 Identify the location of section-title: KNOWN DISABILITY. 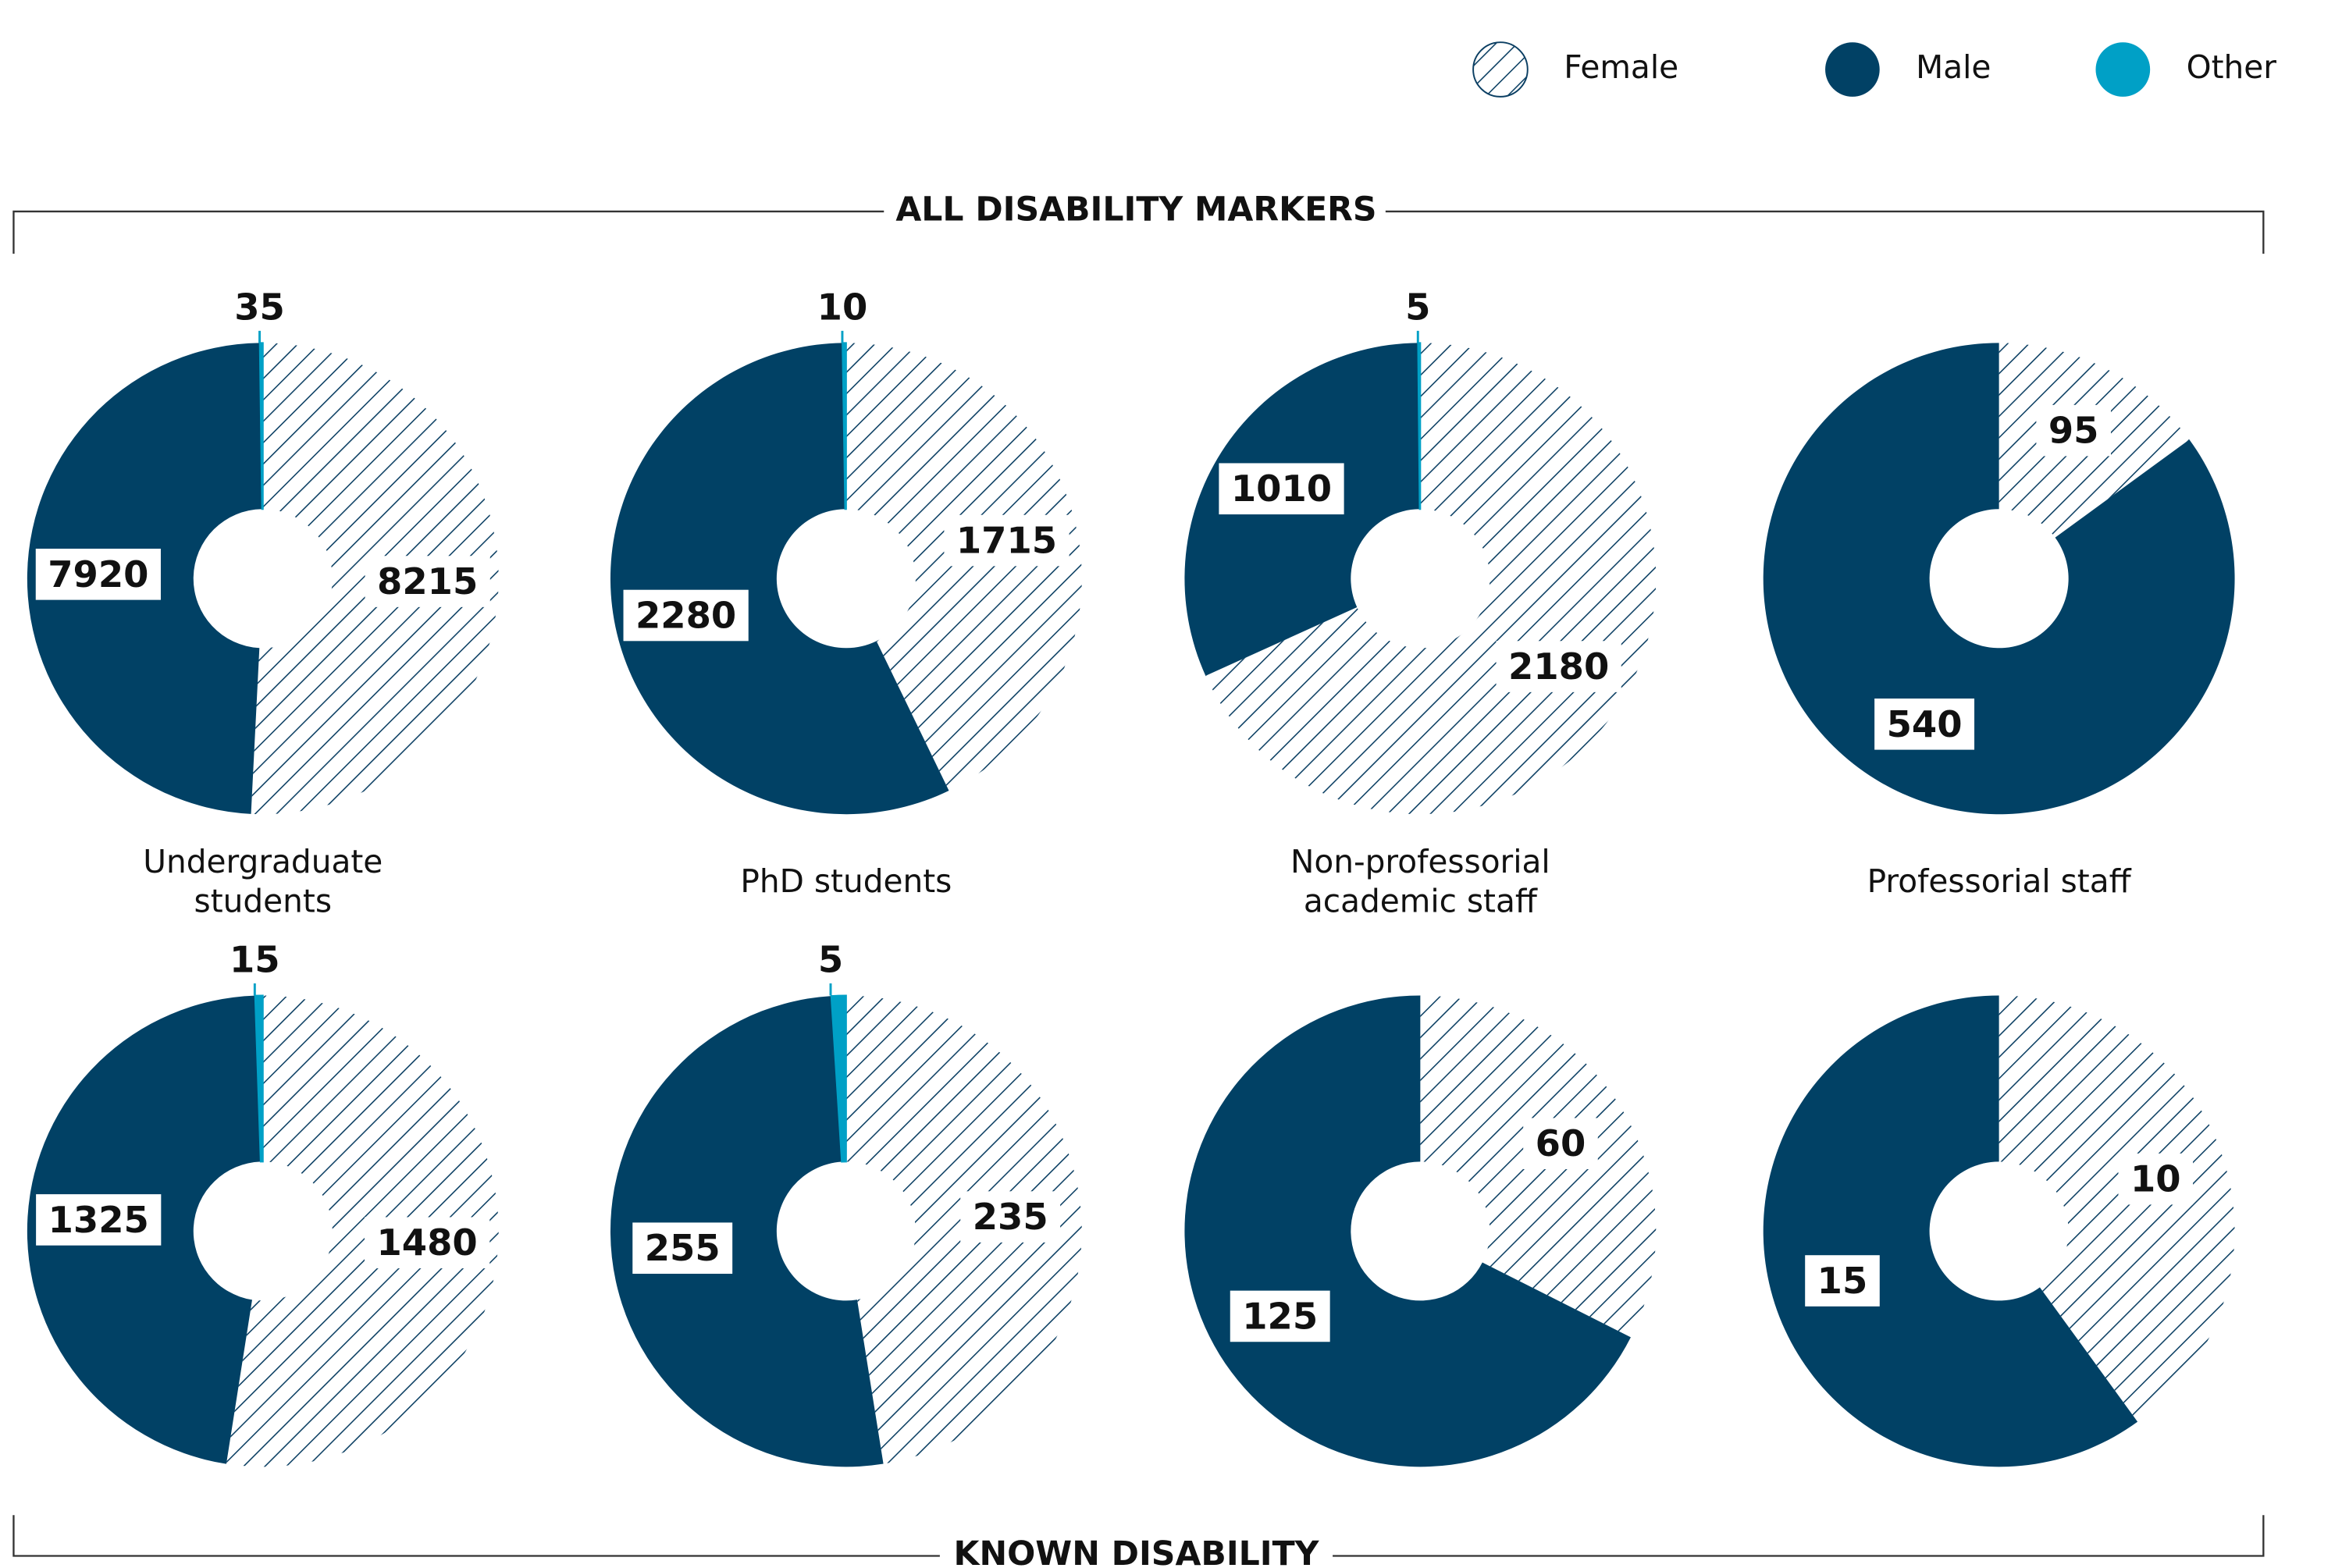
(1136, 1551).